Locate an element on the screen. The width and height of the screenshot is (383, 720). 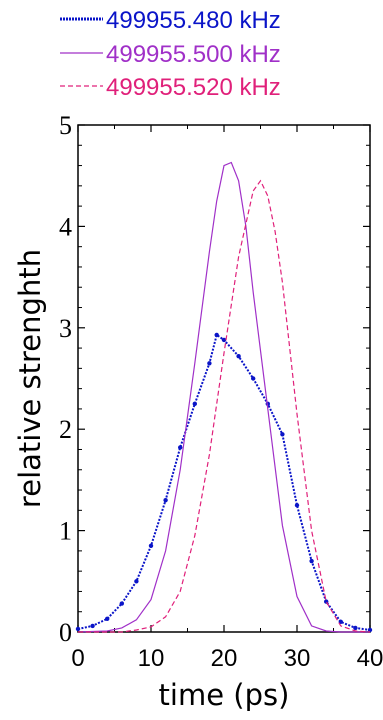
y-tick-label: 0 is located at coordinates (65, 632).